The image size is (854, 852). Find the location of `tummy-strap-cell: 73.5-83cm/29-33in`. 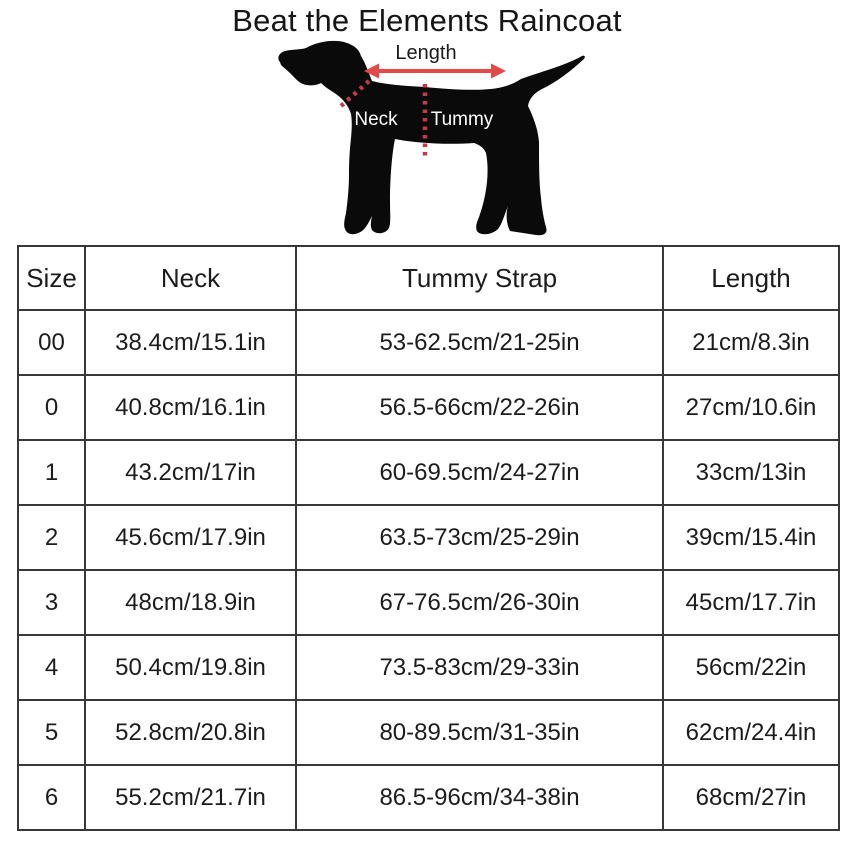

tummy-strap-cell: 73.5-83cm/29-33in is located at coordinates (479, 667).